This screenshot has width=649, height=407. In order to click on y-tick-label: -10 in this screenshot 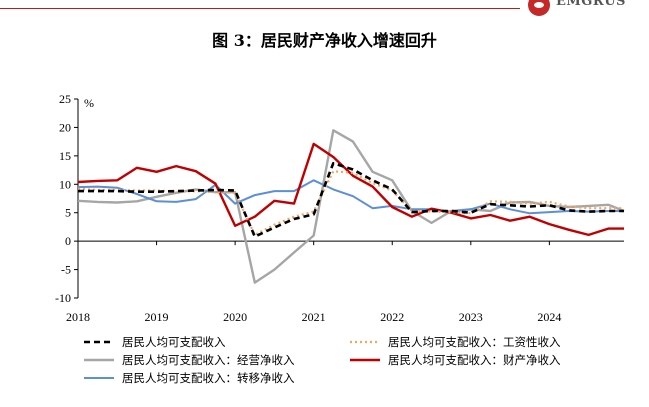, I will do `click(63, 298)`.